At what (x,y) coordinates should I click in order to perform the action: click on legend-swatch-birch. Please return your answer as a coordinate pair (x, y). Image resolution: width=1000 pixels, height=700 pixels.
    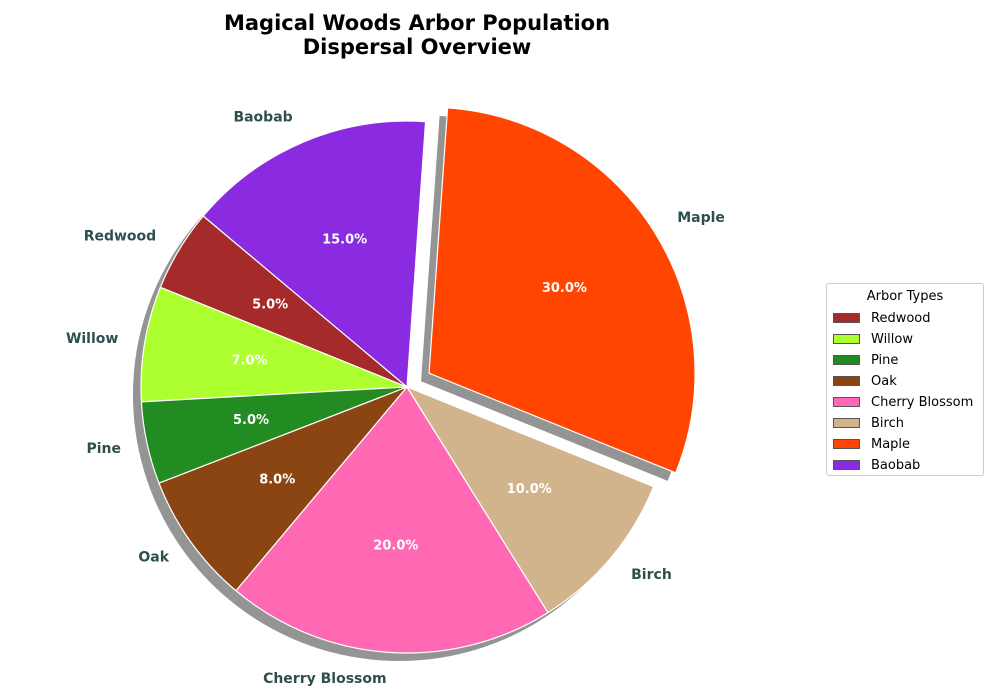
    Looking at the image, I should click on (846, 423).